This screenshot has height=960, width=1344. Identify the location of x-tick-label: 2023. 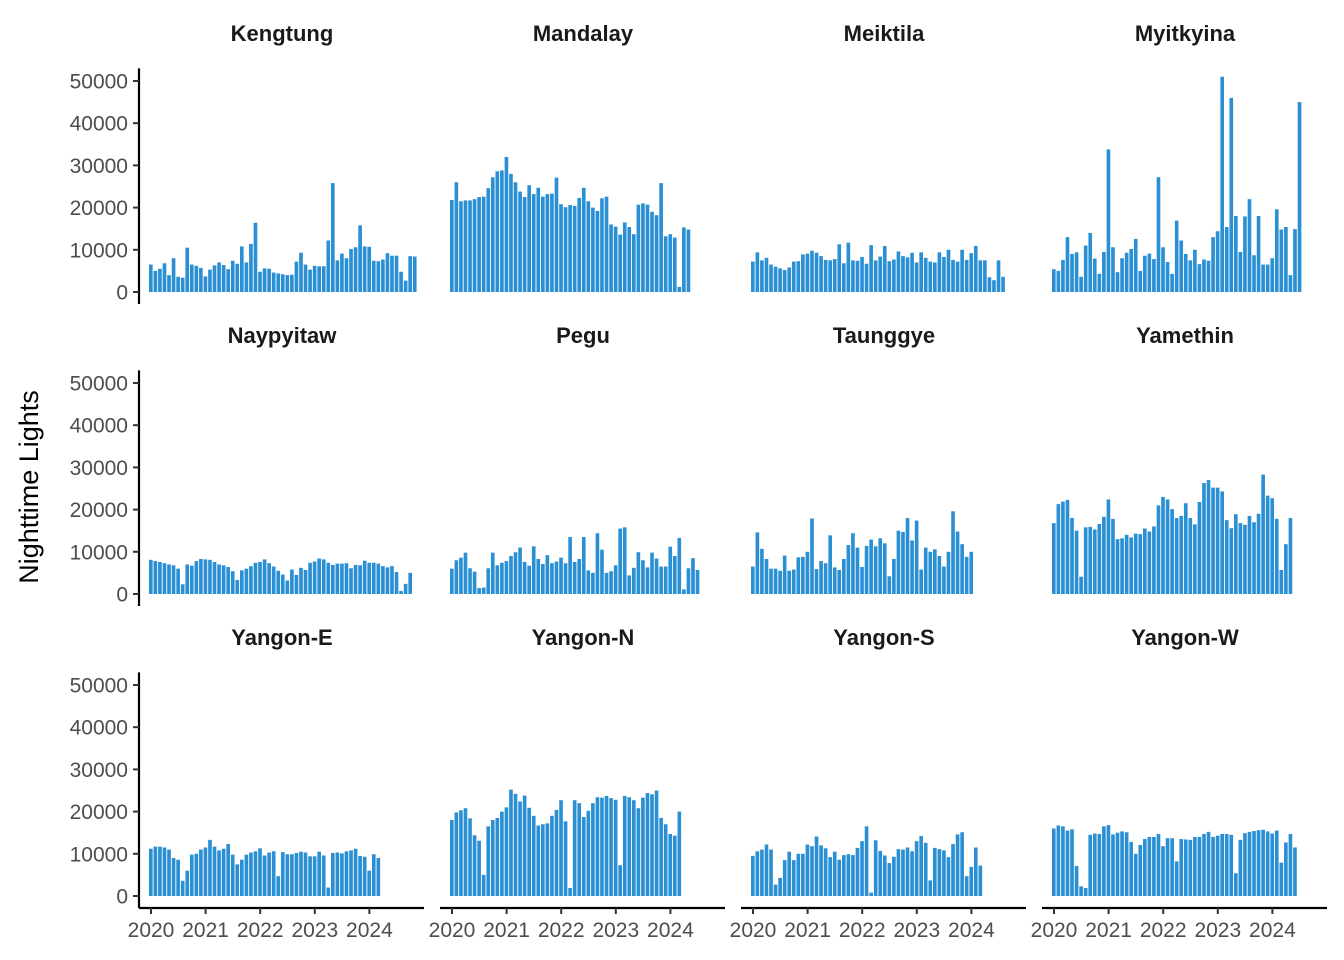
(916, 930).